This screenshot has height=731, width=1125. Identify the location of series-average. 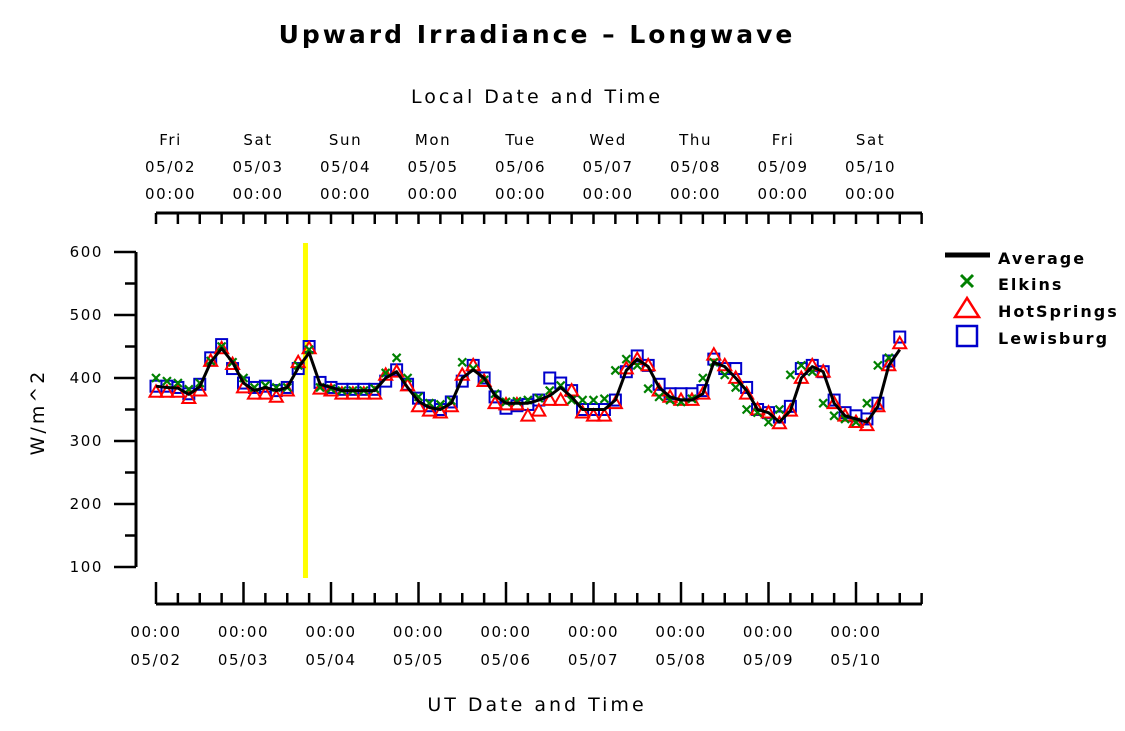
(528, 385).